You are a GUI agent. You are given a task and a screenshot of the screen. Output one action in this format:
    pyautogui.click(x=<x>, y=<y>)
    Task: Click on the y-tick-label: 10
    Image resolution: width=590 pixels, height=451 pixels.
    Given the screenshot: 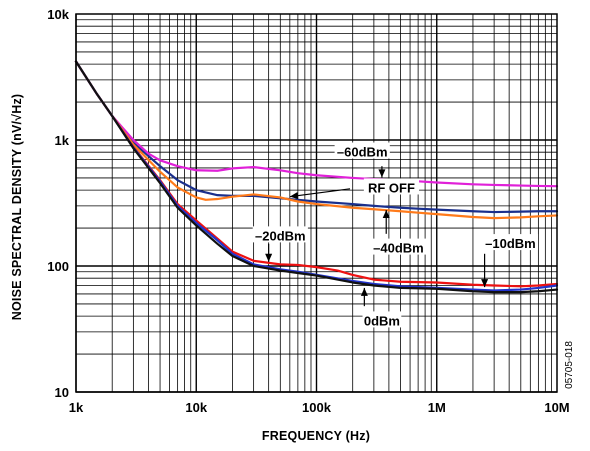 What is the action you would take?
    pyautogui.click(x=62, y=392)
    